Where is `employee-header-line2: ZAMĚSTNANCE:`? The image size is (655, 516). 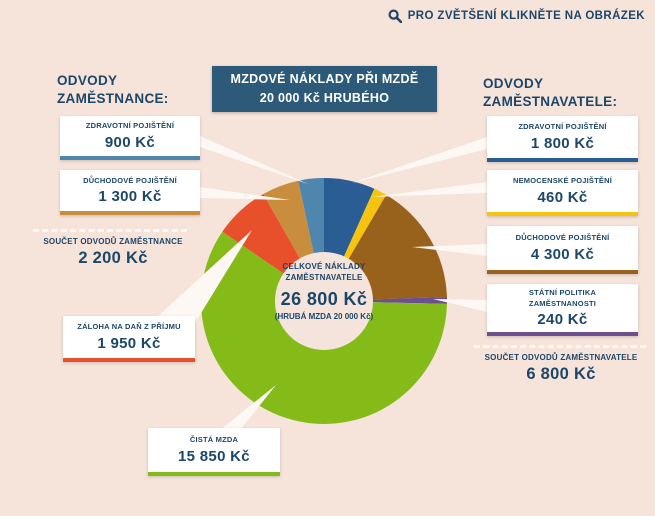
employee-header-line2: ZAMĚSTNANCE: is located at coordinates (113, 98).